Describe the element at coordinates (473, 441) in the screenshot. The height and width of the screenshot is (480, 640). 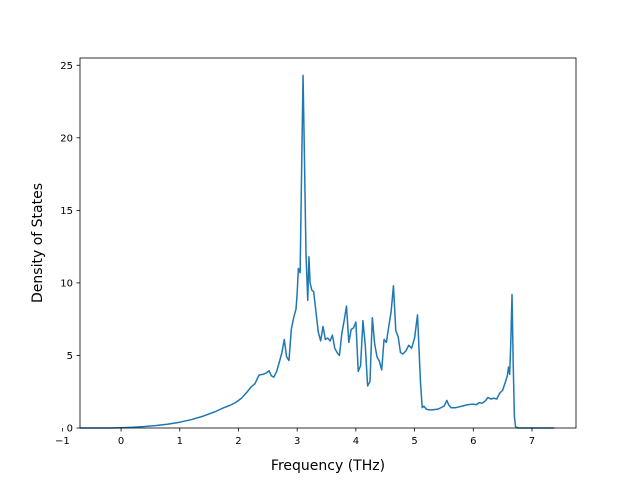
I see `x-tick-label: 6` at that location.